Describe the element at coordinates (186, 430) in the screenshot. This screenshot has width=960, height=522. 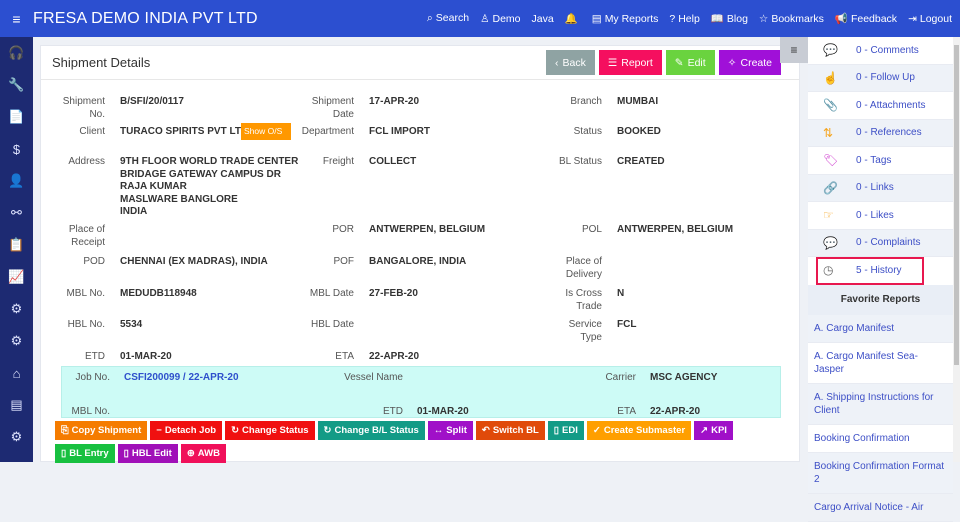
I see `detach-job-button: − Detach Job` at that location.